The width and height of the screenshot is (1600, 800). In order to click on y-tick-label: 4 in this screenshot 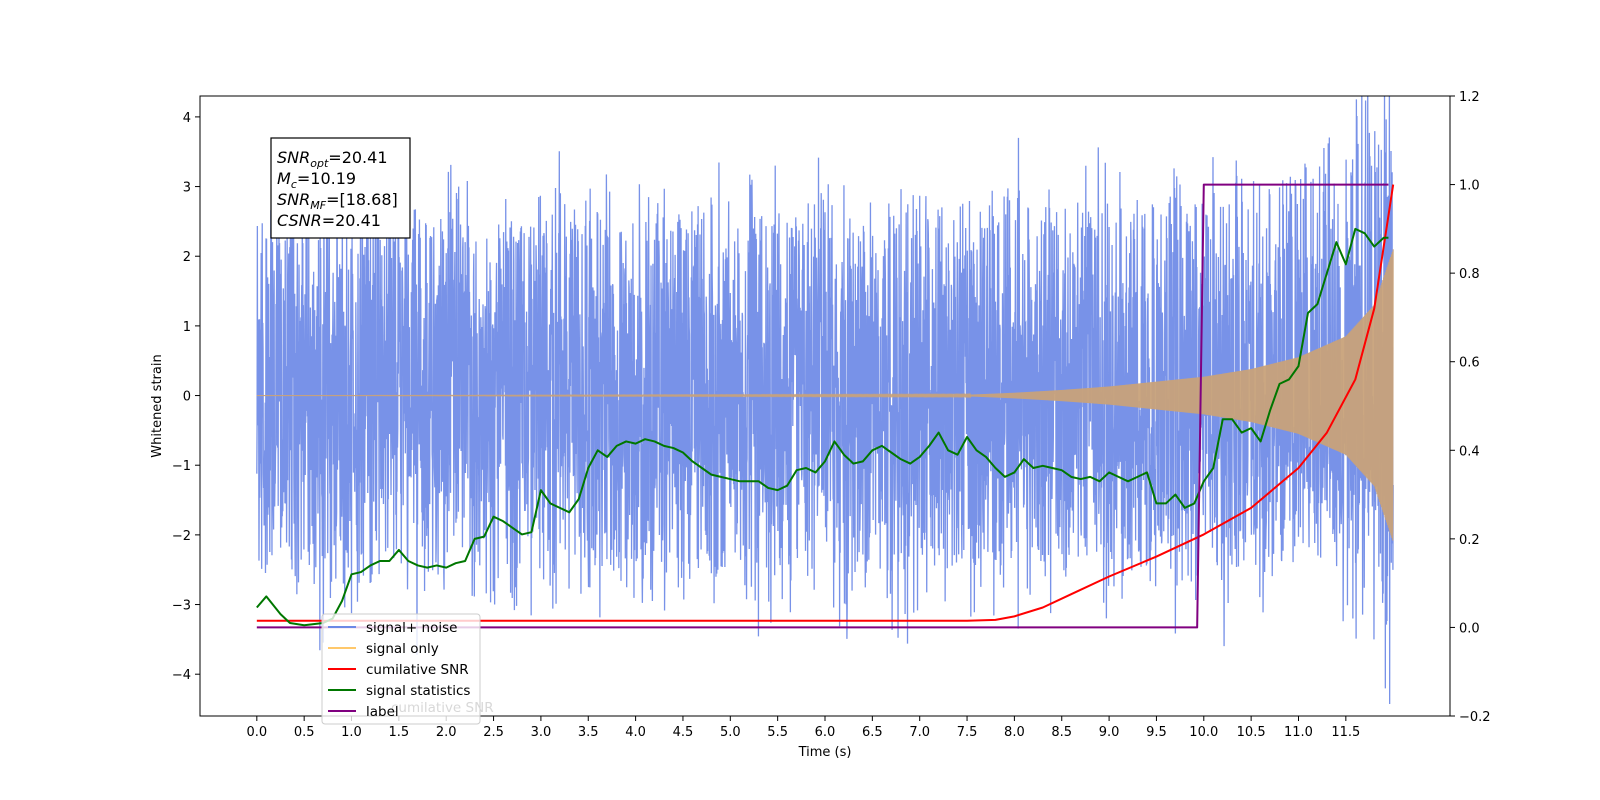, I will do `click(187, 118)`.